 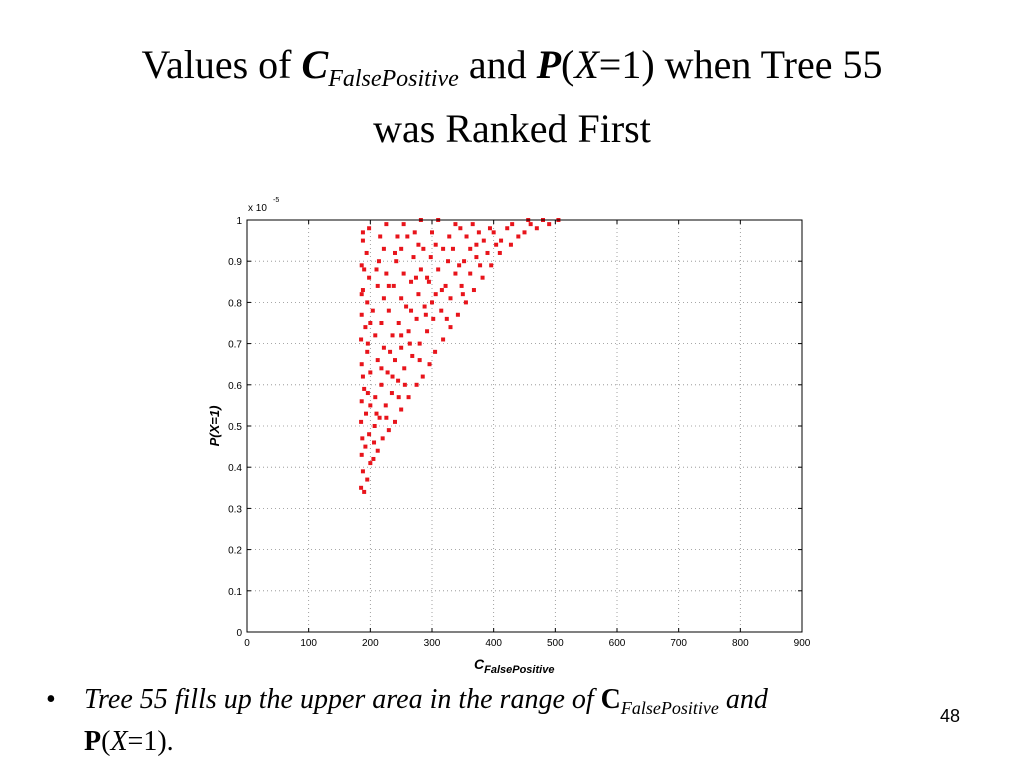 I want to click on y-exponent-label: x 10, so click(x=257, y=208).